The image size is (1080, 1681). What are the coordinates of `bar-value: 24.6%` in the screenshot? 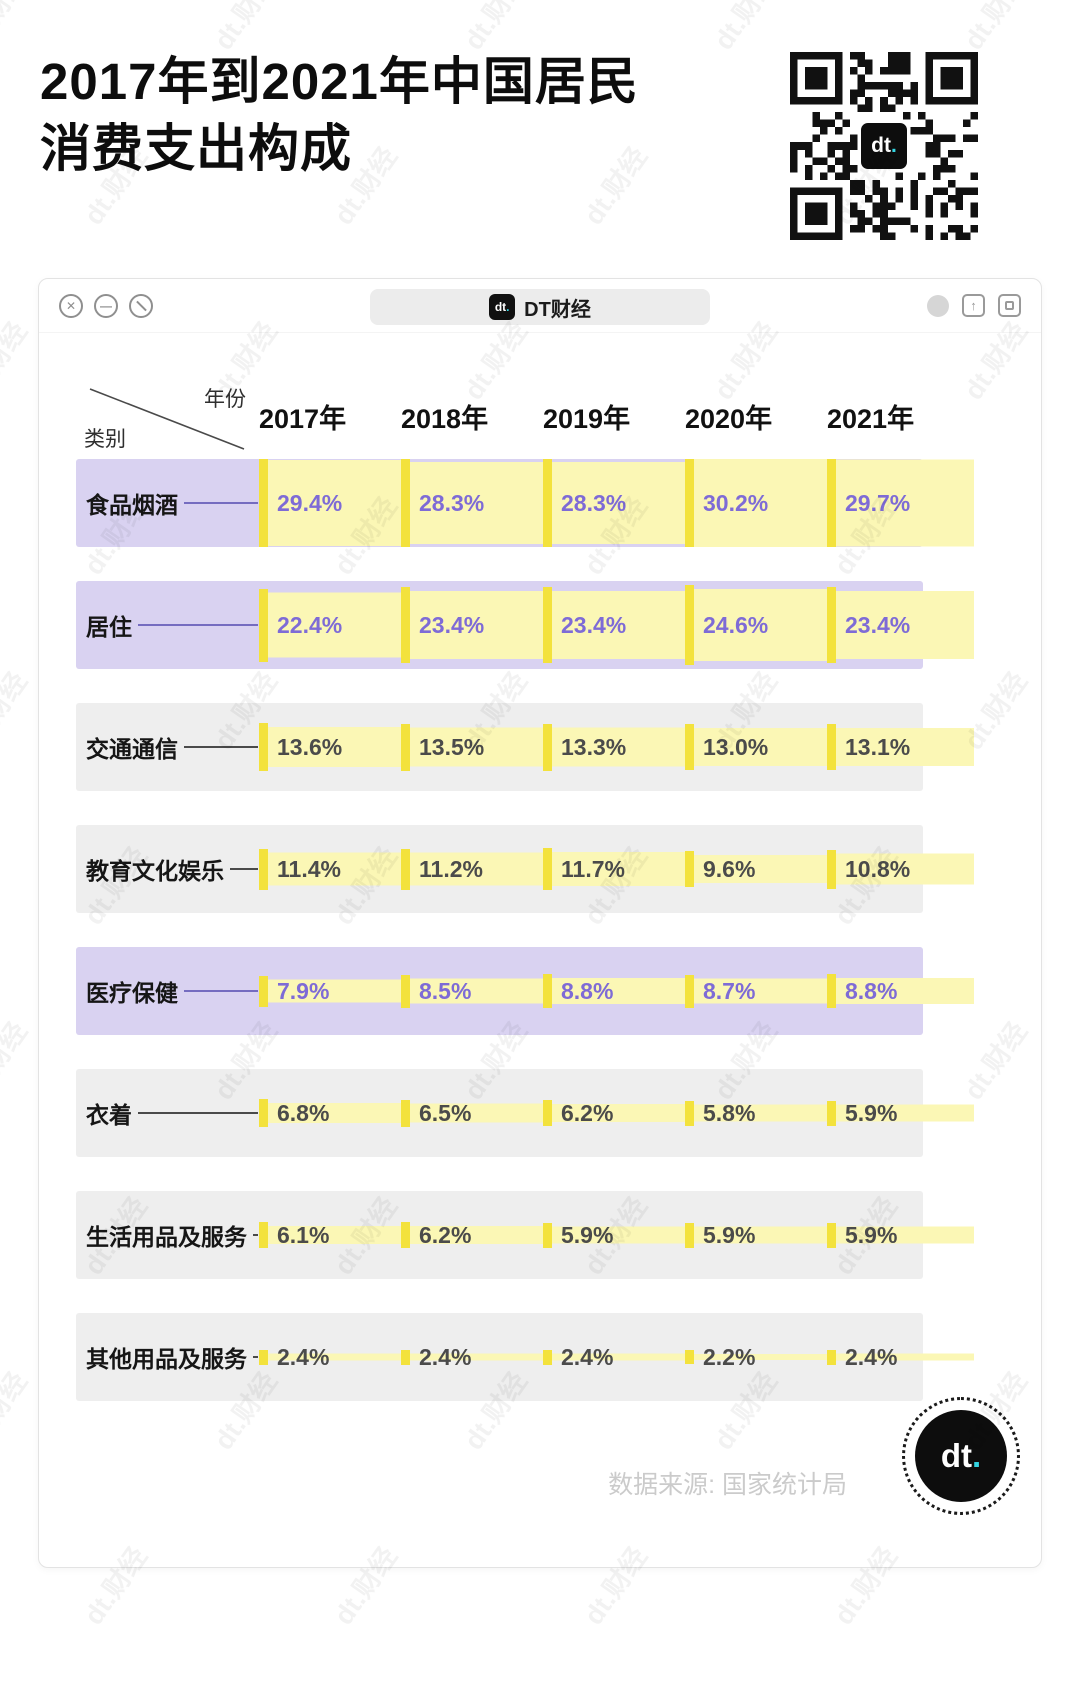 It's located at (736, 624).